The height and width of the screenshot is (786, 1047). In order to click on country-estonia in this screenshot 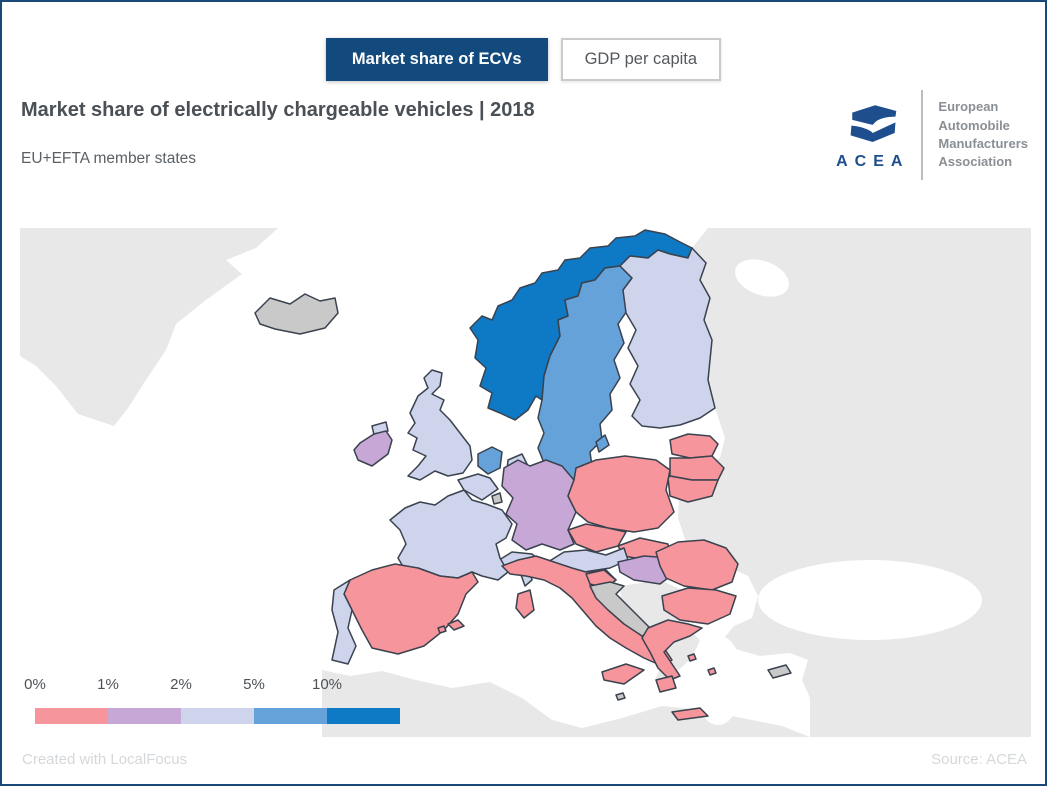, I will do `click(694, 446)`.